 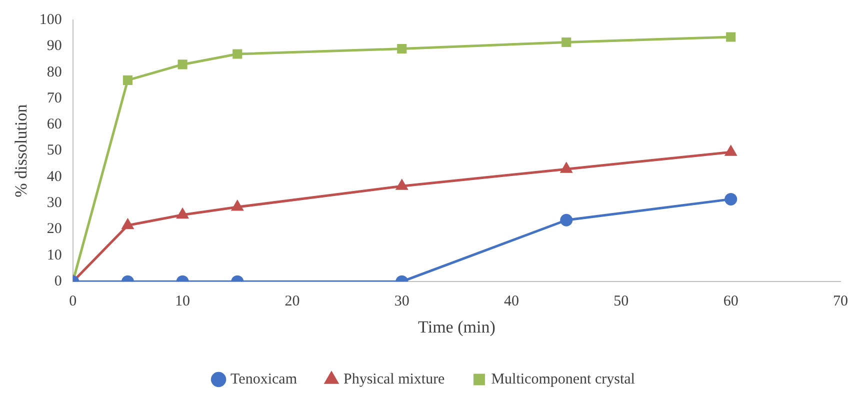 What do you see at coordinates (54, 72) in the screenshot?
I see `y-tick-label: 80` at bounding box center [54, 72].